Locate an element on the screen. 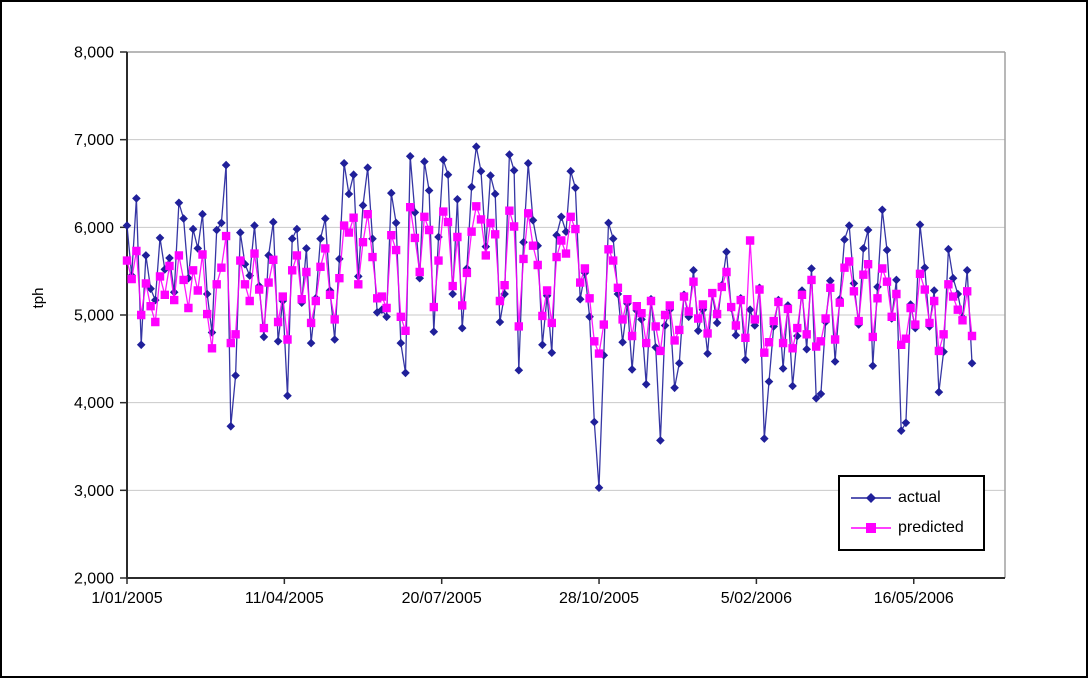  y-tick-label: 8,000 is located at coordinates (94, 53).